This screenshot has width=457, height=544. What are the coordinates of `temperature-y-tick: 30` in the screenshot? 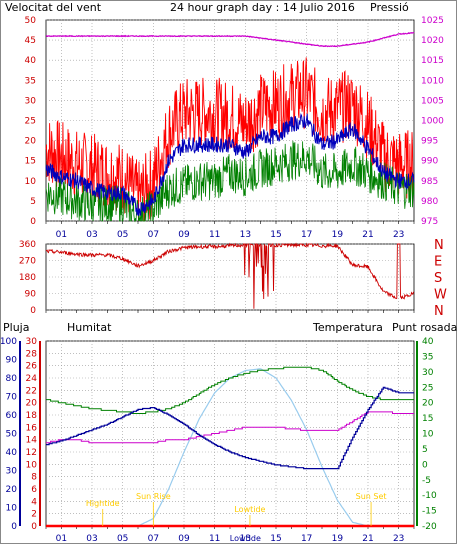 It's located at (428, 373).